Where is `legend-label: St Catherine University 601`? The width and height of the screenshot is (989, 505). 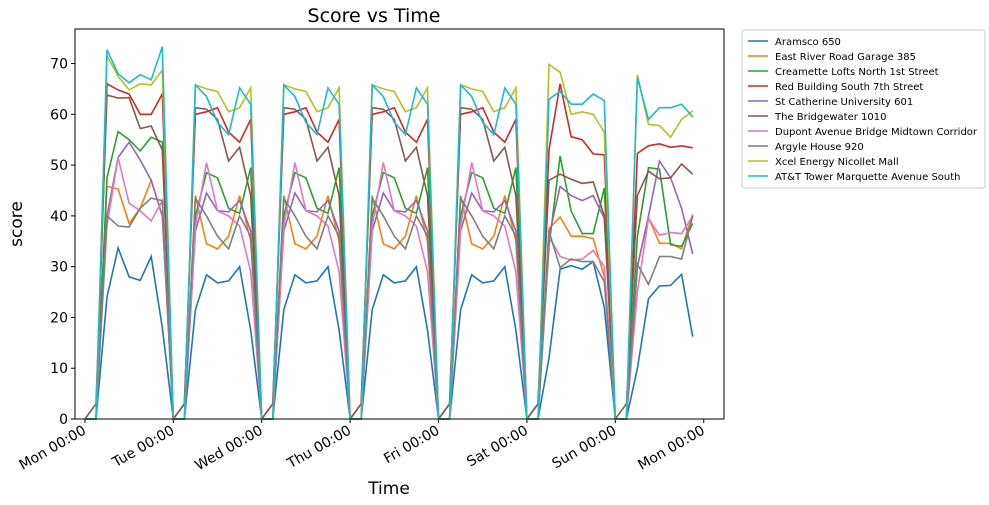 legend-label: St Catherine University 601 is located at coordinates (844, 102).